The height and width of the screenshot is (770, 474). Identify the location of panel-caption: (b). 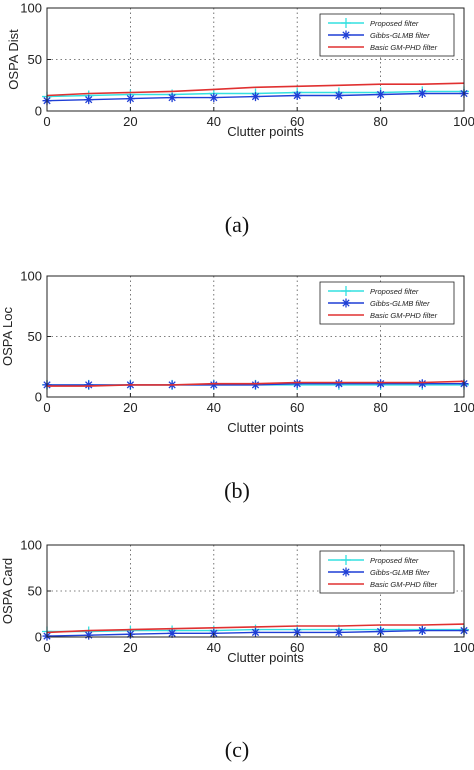
(237, 490).